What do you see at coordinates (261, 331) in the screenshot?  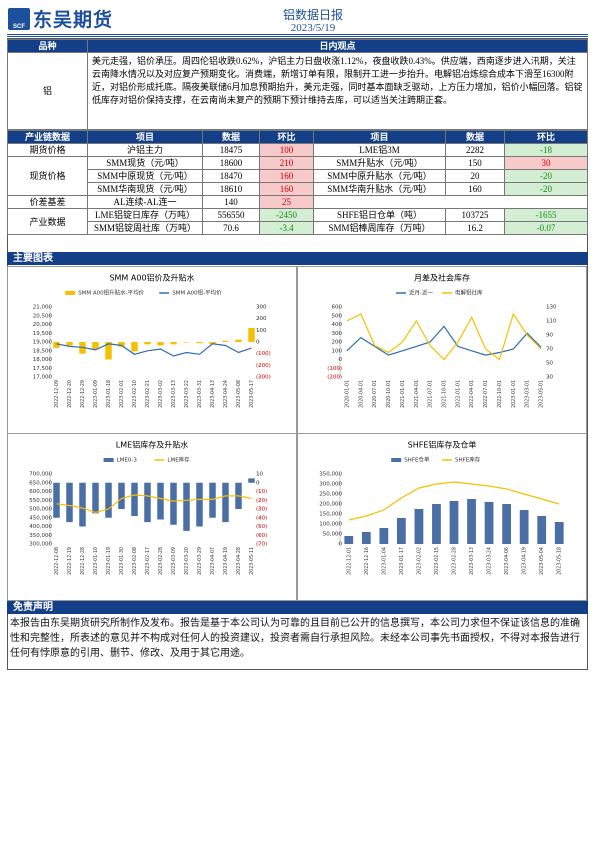 I see `tick-label: 100` at bounding box center [261, 331].